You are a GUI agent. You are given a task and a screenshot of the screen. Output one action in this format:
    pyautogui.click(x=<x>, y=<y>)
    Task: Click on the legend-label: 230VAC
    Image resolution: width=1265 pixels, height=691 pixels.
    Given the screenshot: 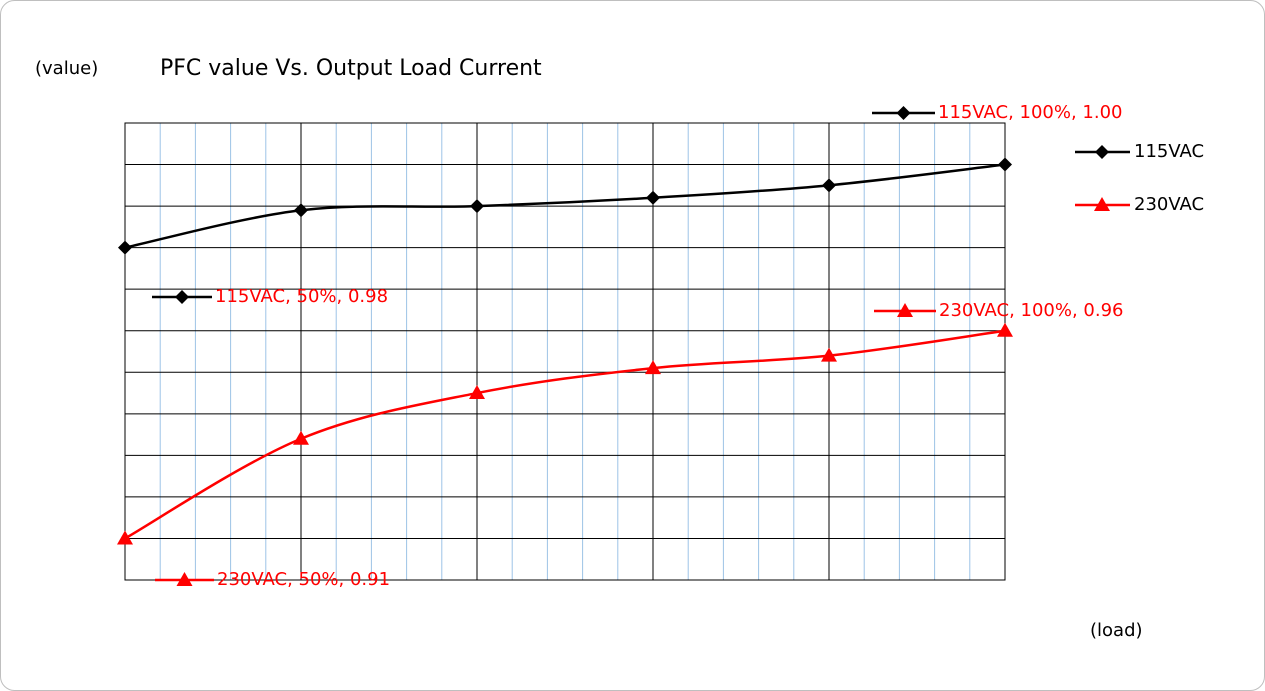 What is the action you would take?
    pyautogui.click(x=1169, y=204)
    